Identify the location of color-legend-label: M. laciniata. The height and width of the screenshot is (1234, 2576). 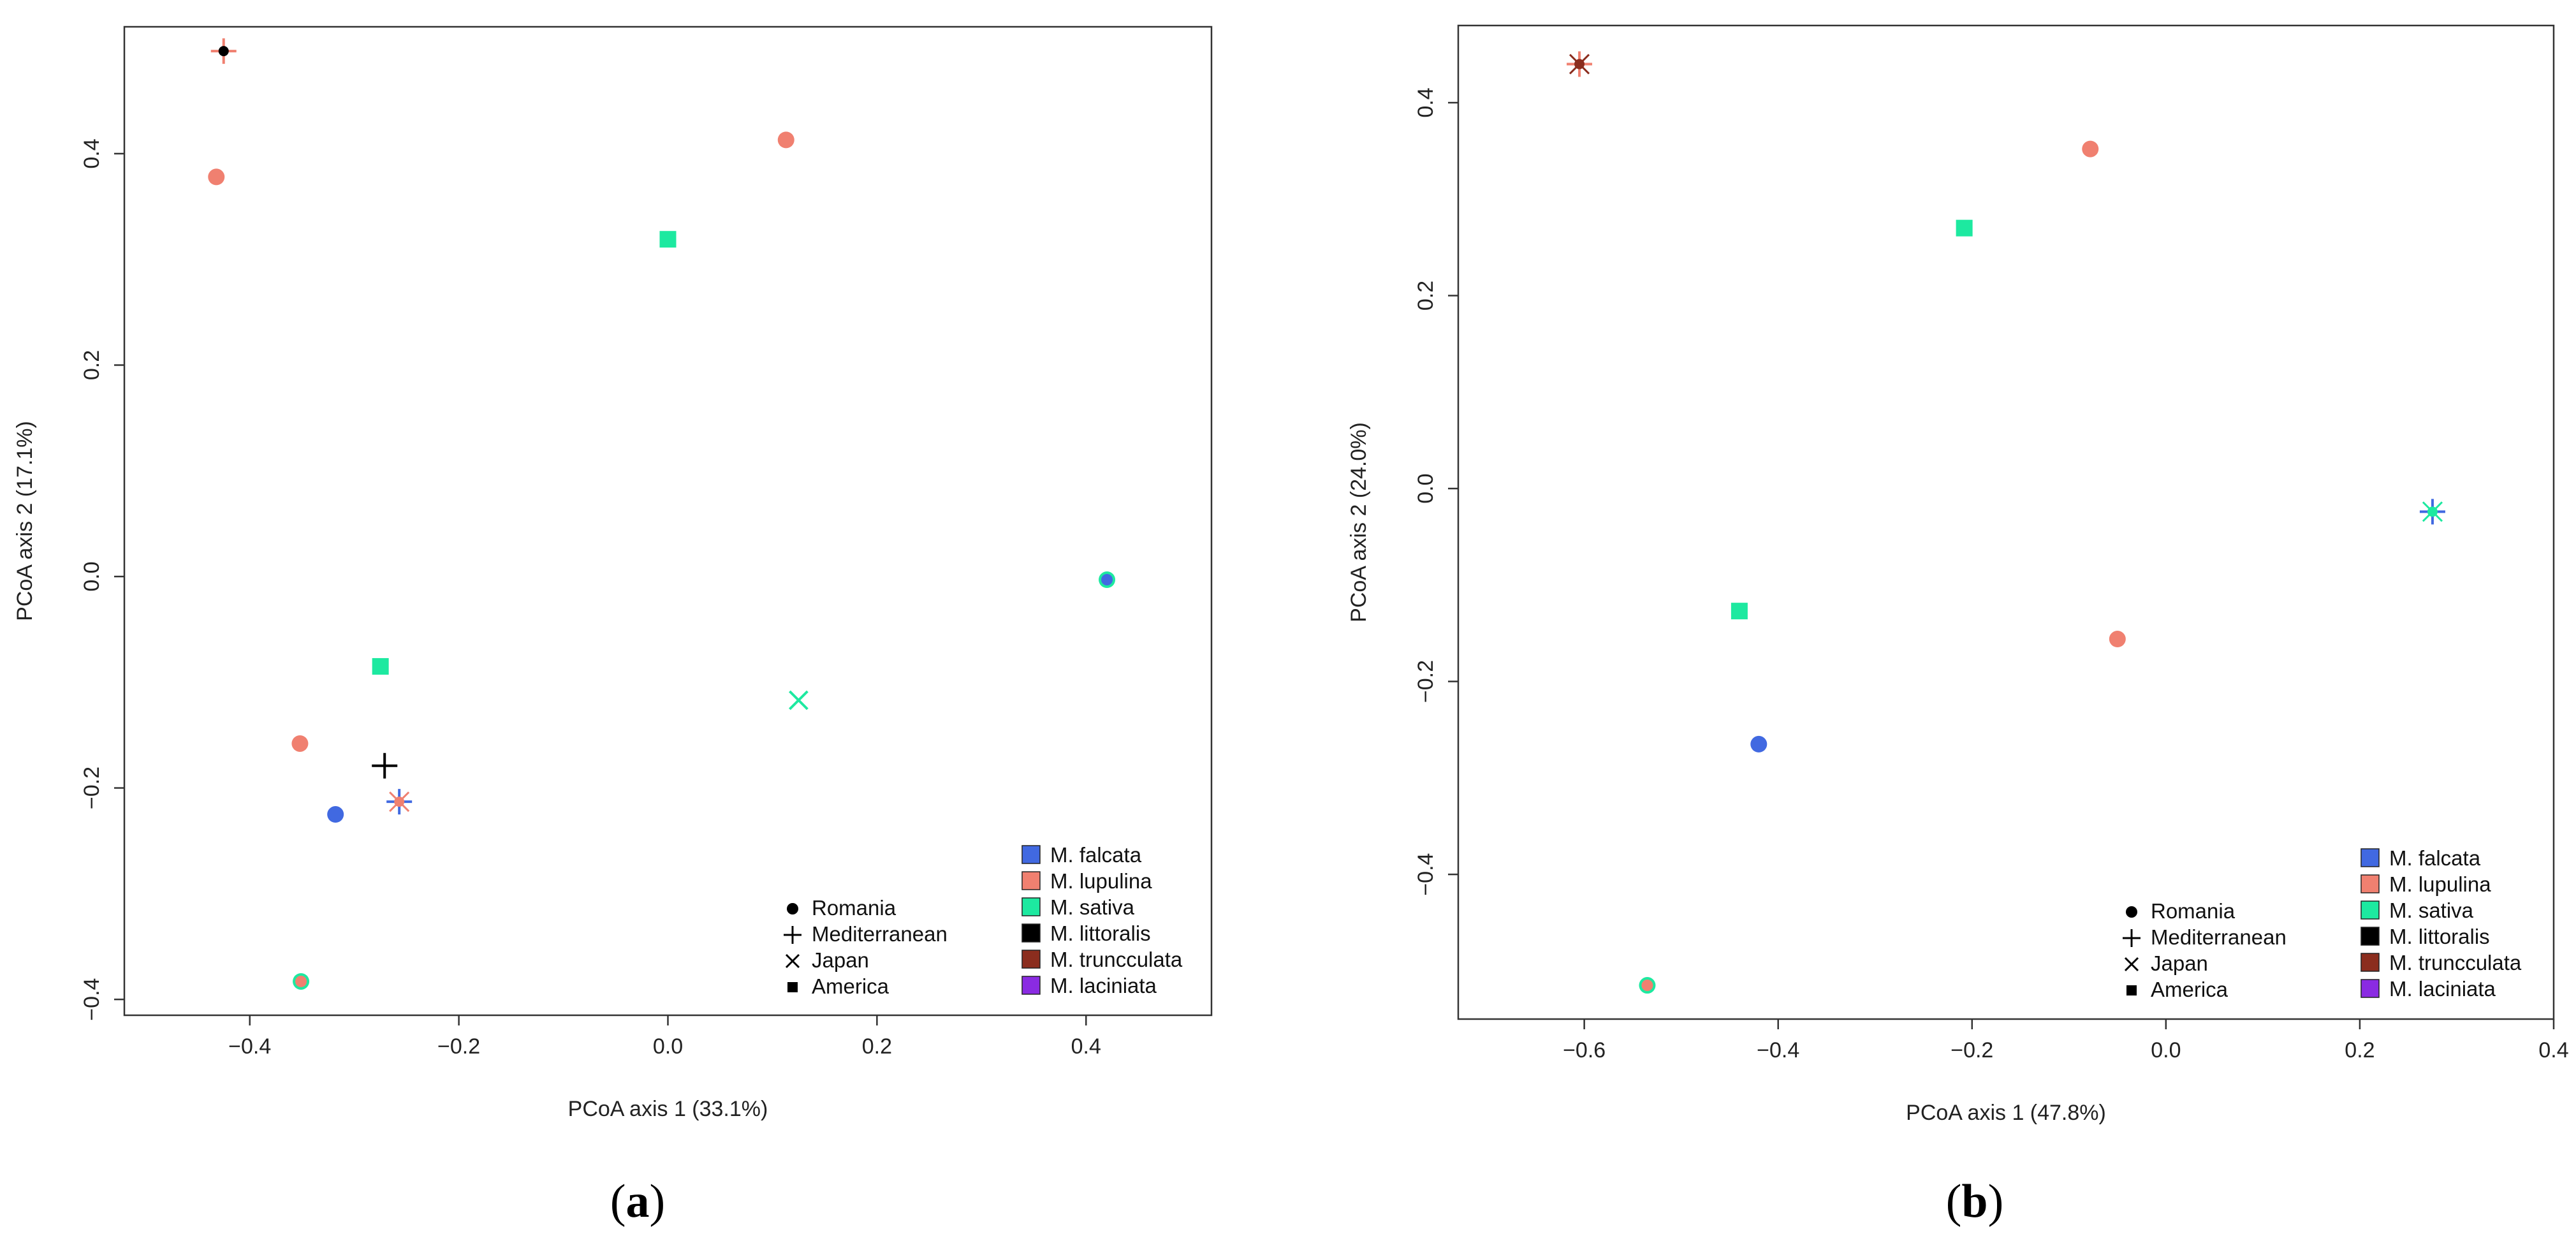
(1103, 986).